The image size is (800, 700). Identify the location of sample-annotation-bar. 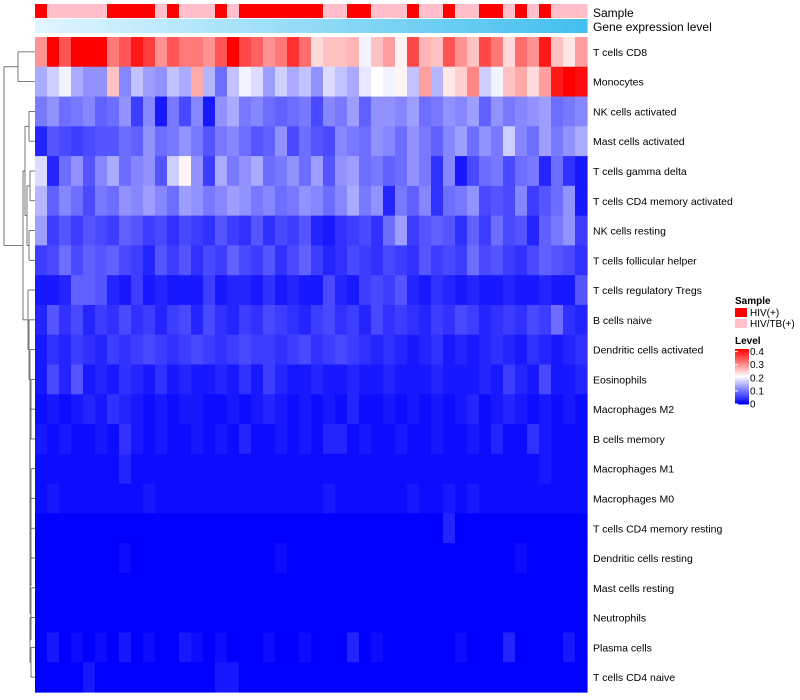
(311, 11).